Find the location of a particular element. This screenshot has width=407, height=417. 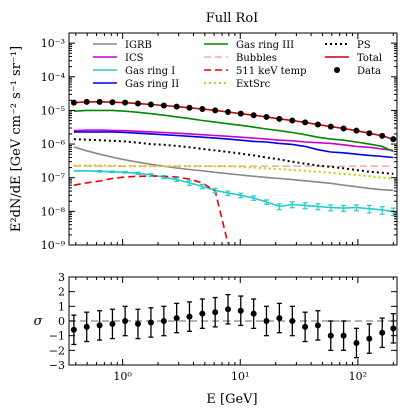

legend-label-511-kev-temp: 511 keV temp is located at coordinates (271, 71).